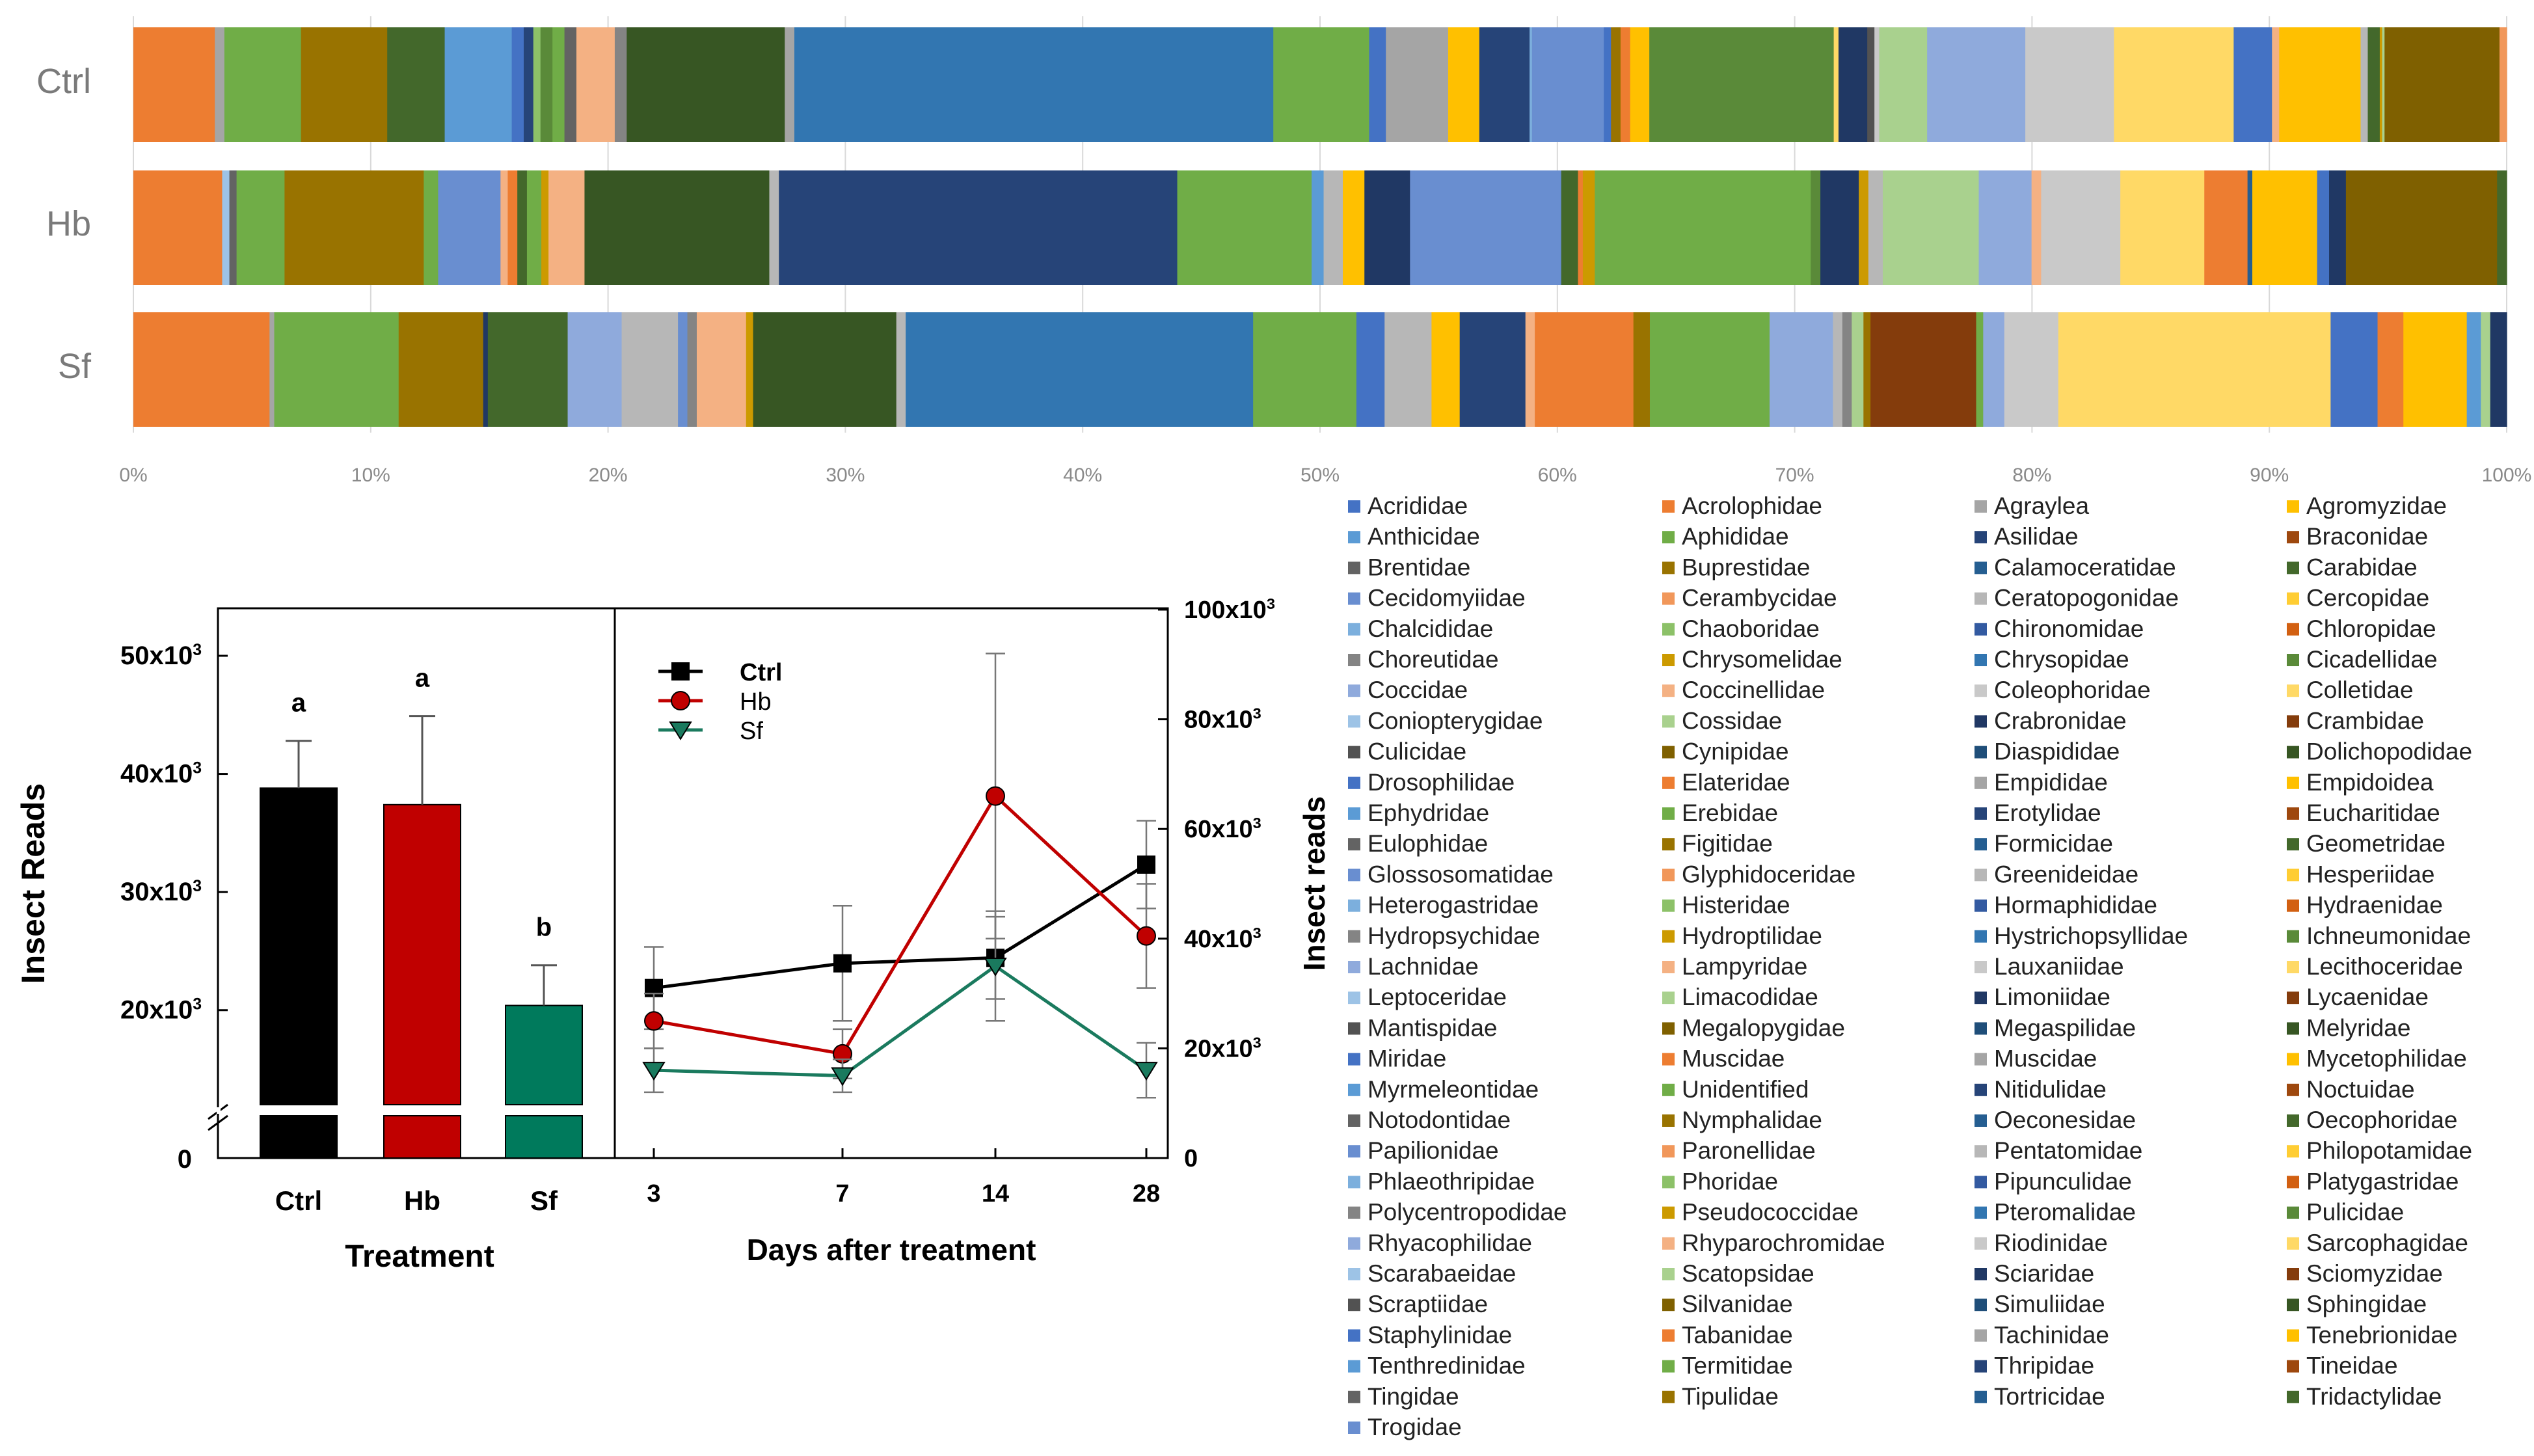 The image size is (2534, 1456). What do you see at coordinates (1981, 629) in the screenshot?
I see `legend-swatch-chironomidae` at bounding box center [1981, 629].